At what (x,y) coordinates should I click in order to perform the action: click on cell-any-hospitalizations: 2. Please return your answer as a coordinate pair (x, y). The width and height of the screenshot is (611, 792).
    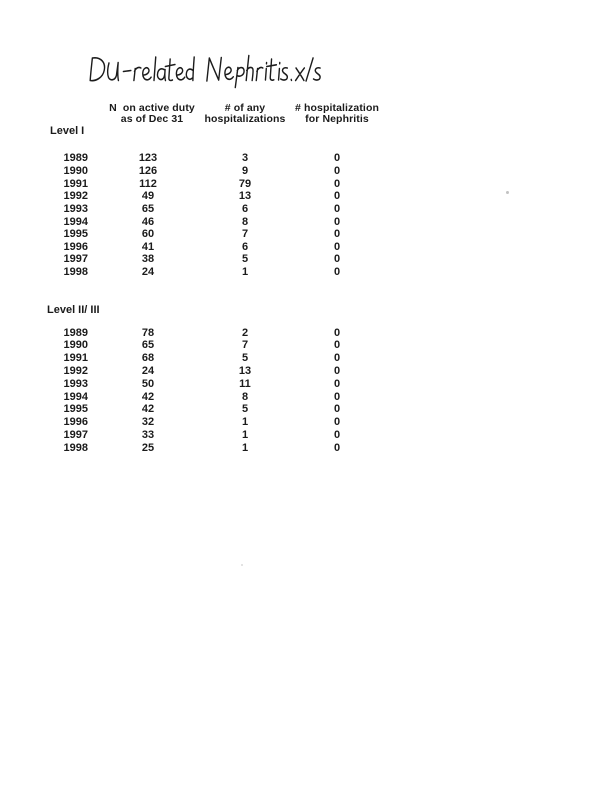
    Looking at the image, I should click on (245, 332).